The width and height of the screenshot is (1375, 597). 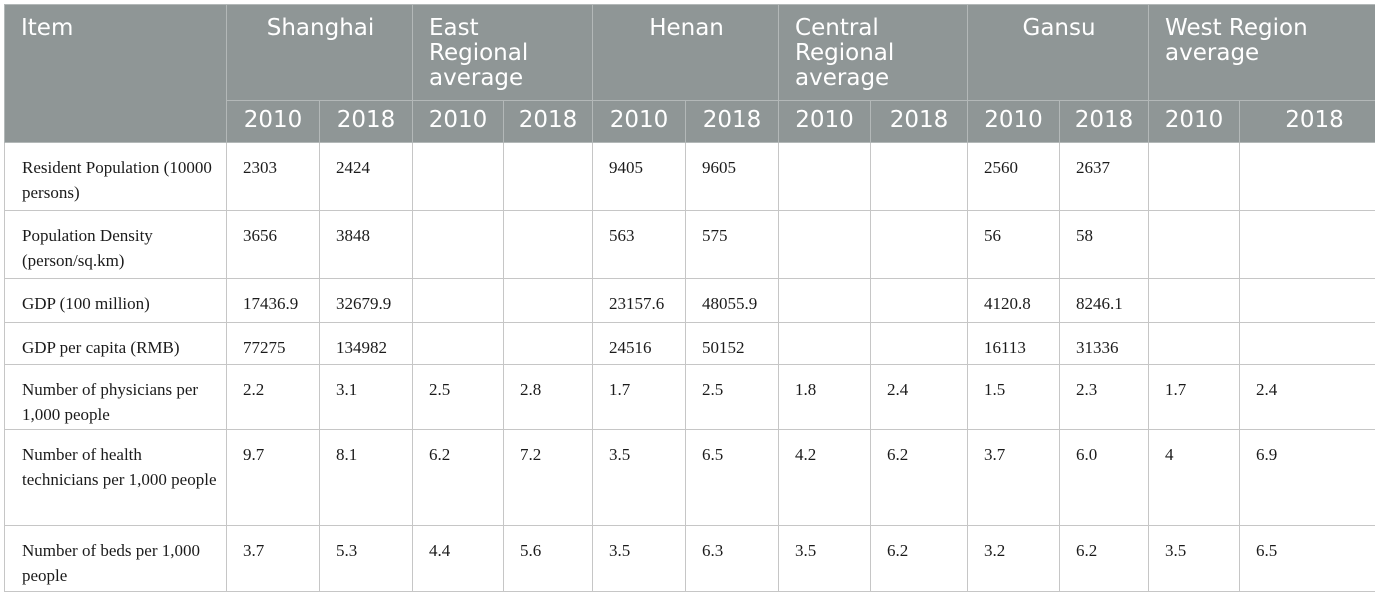 I want to click on table-cell: 9.7, so click(x=273, y=477).